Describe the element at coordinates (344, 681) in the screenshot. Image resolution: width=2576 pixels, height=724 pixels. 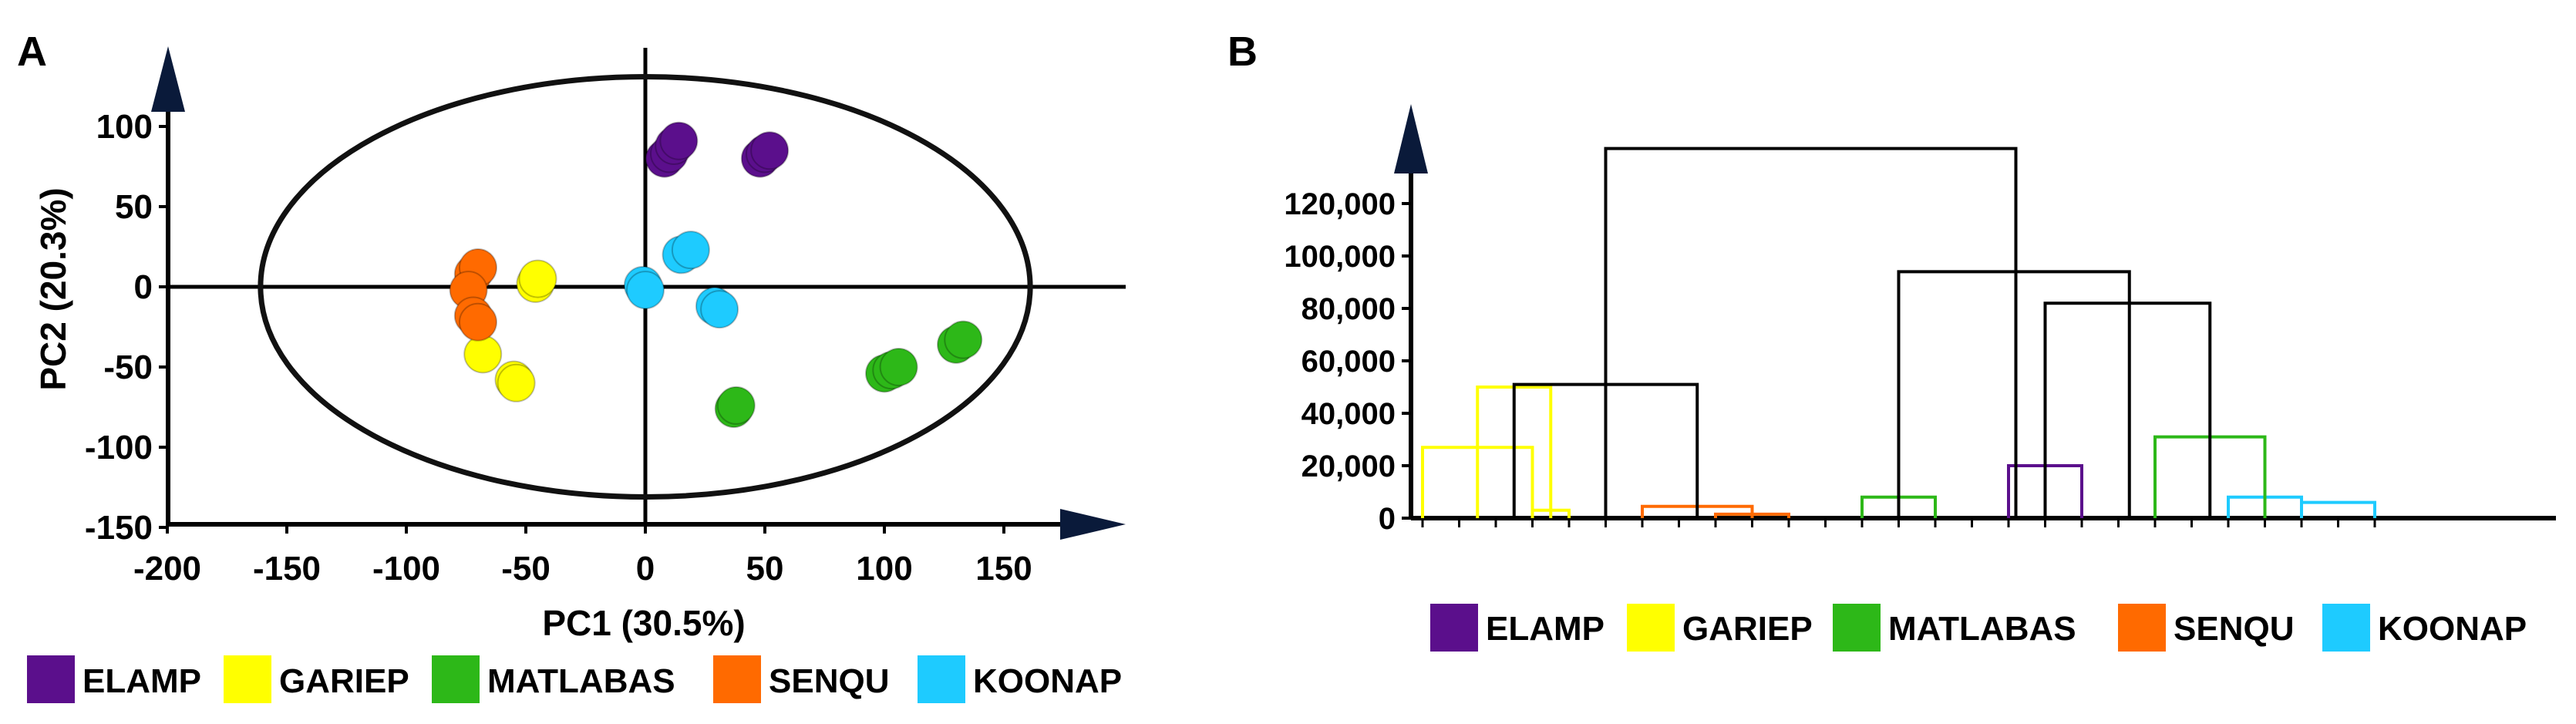
I see `legend-label-gariep: GARIEP` at that location.